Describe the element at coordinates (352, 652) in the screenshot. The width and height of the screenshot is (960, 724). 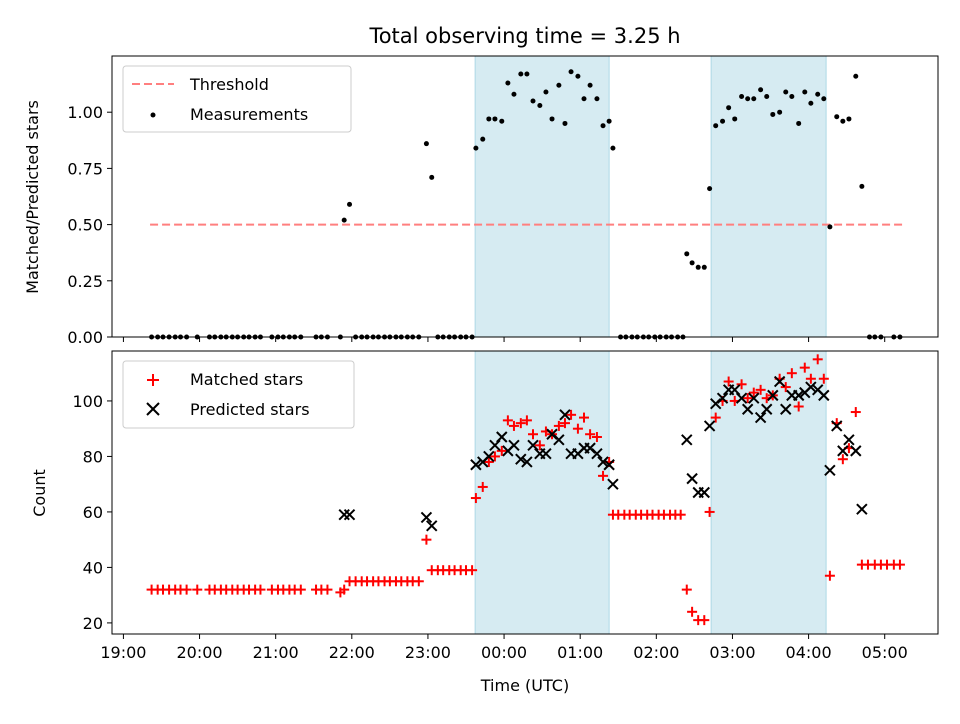
I see `x-tick-label: 22:00` at that location.